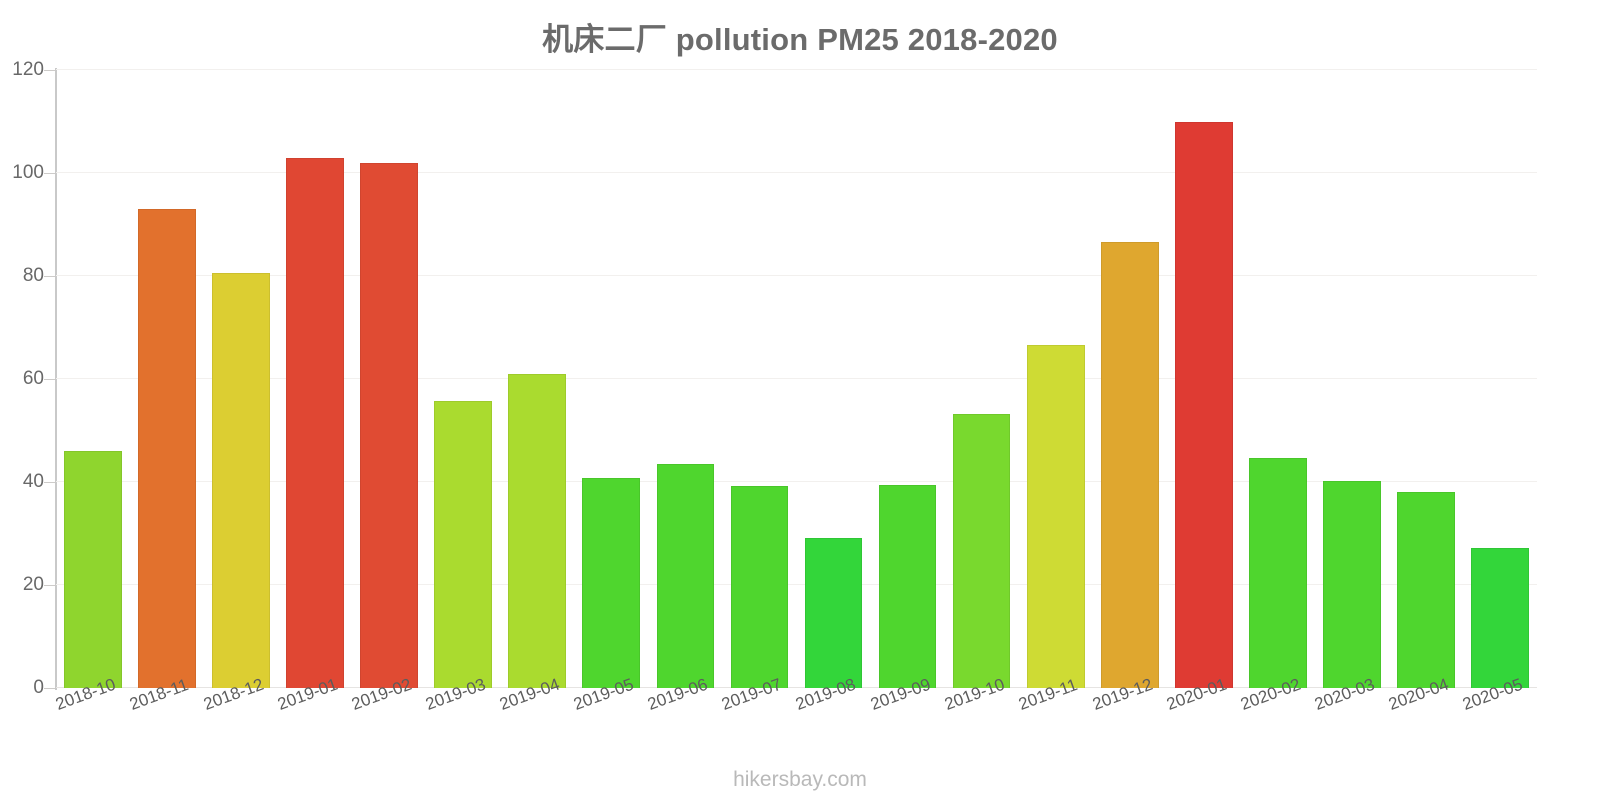  I want to click on y-axis-tick-label: 20, so click(33, 584).